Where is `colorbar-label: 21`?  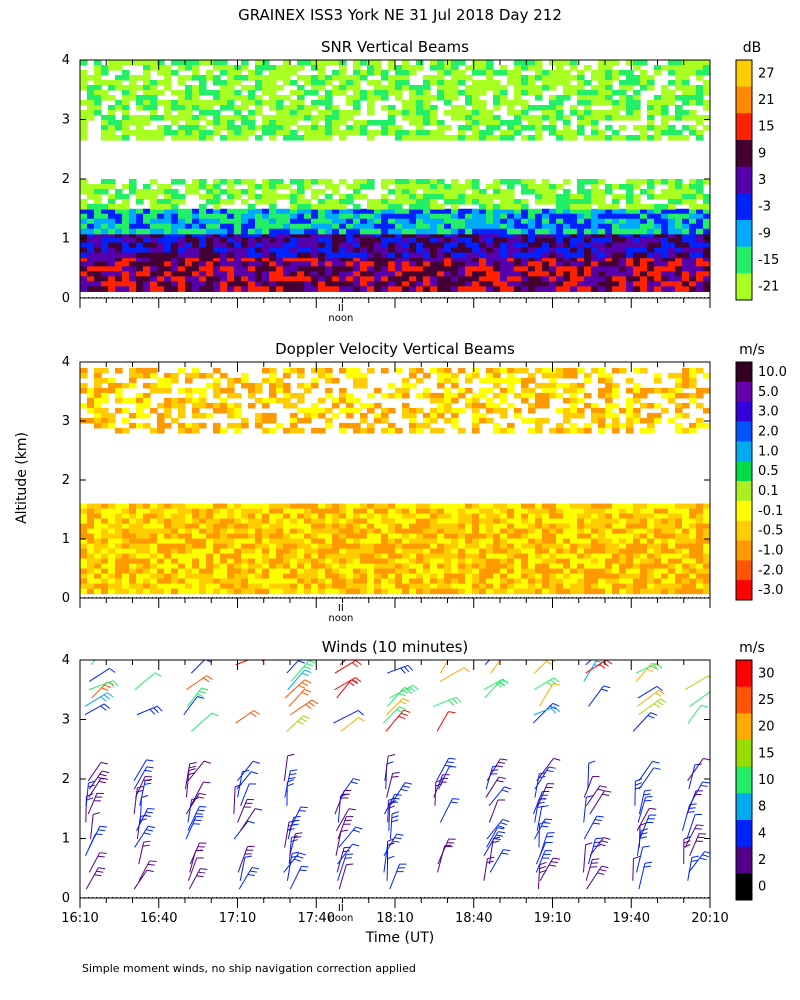 colorbar-label: 21 is located at coordinates (766, 100).